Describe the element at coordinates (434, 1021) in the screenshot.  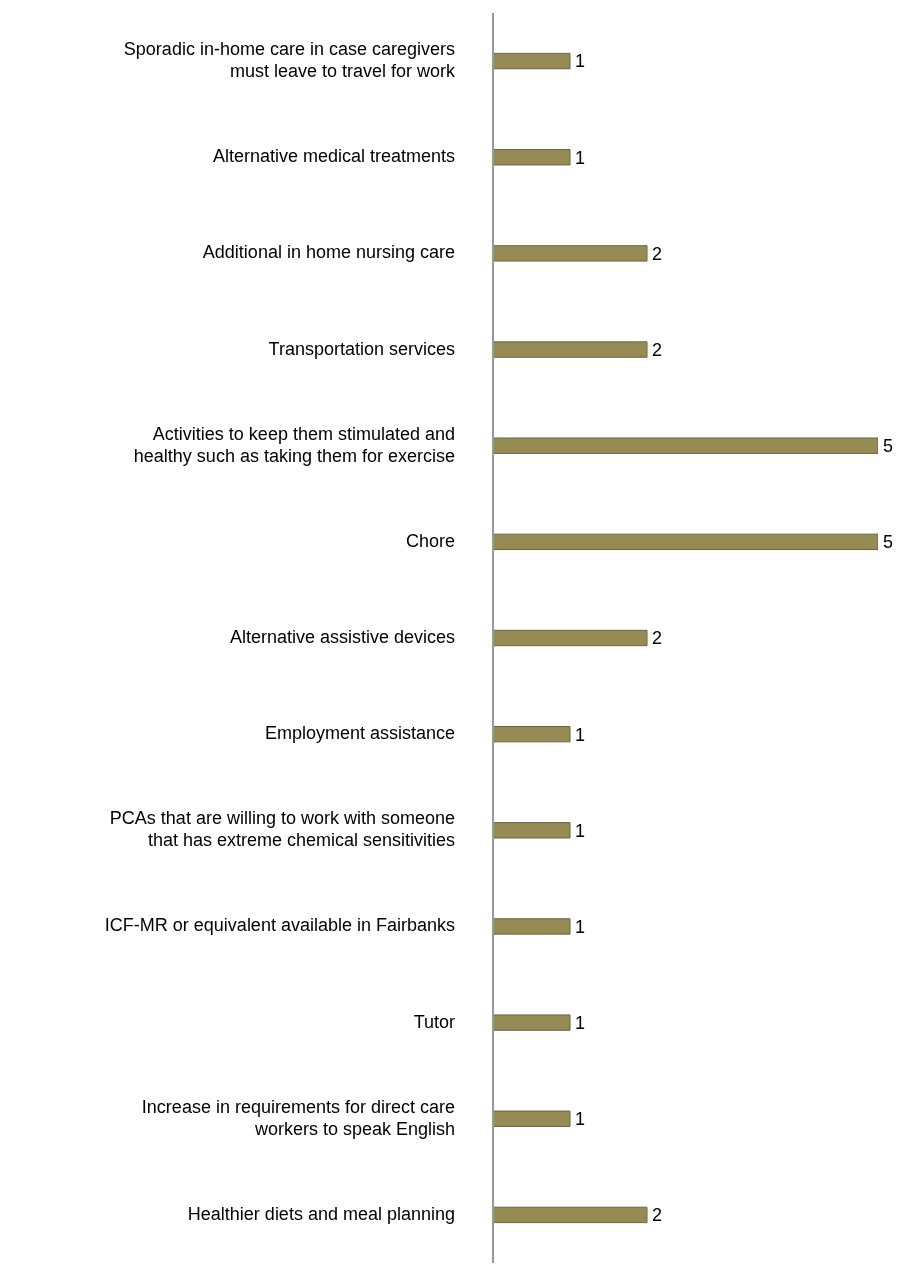
I see `y-tick-label: Tutor` at that location.